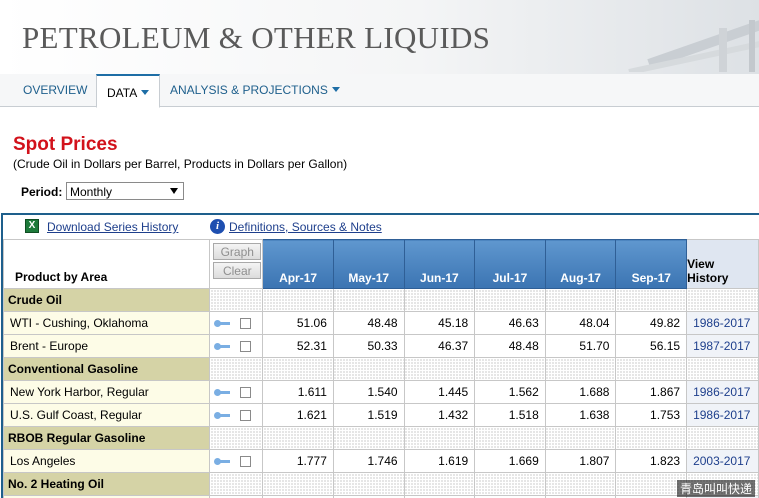 The width and height of the screenshot is (759, 498). Describe the element at coordinates (298, 415) in the screenshot. I see `price-cell: 1.621` at that location.